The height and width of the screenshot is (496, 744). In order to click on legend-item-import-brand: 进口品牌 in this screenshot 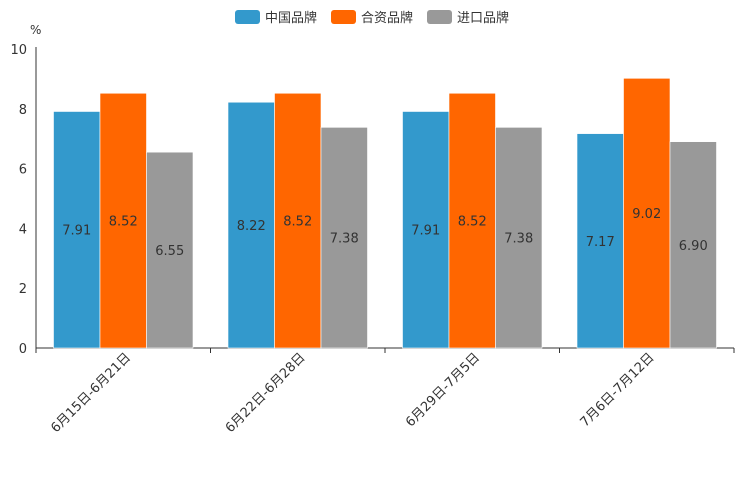, I will do `click(468, 16)`.